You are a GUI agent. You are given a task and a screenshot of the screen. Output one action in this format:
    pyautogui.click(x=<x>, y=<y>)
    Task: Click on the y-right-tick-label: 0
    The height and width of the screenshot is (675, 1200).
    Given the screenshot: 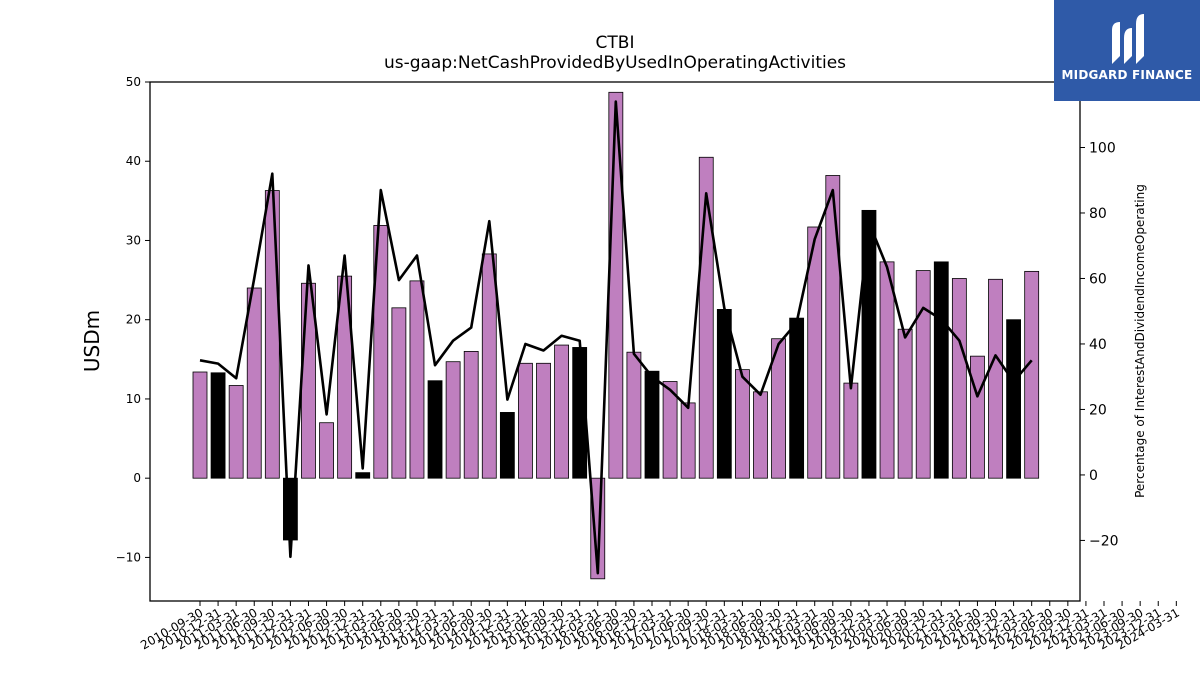 What is the action you would take?
    pyautogui.click(x=1093, y=476)
    